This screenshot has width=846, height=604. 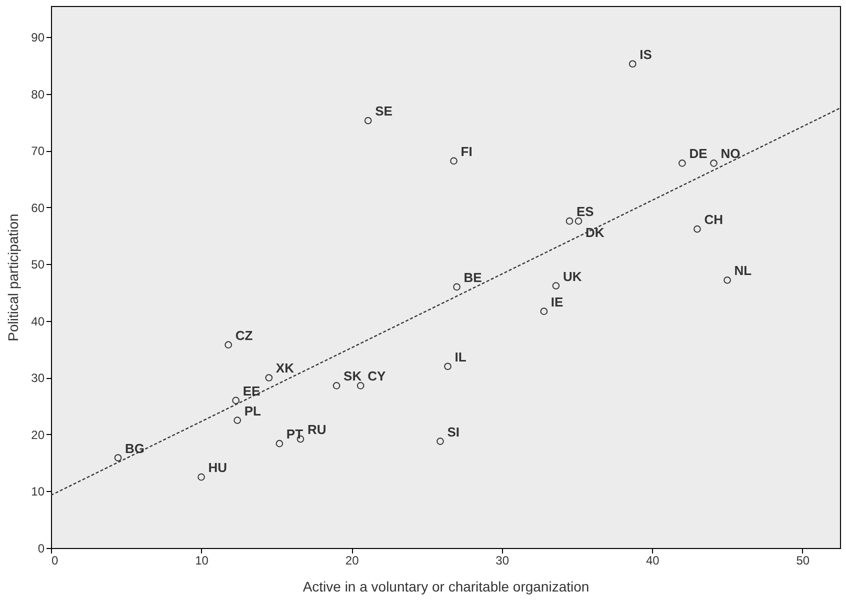 What do you see at coordinates (377, 376) in the screenshot?
I see `annotation: CY` at bounding box center [377, 376].